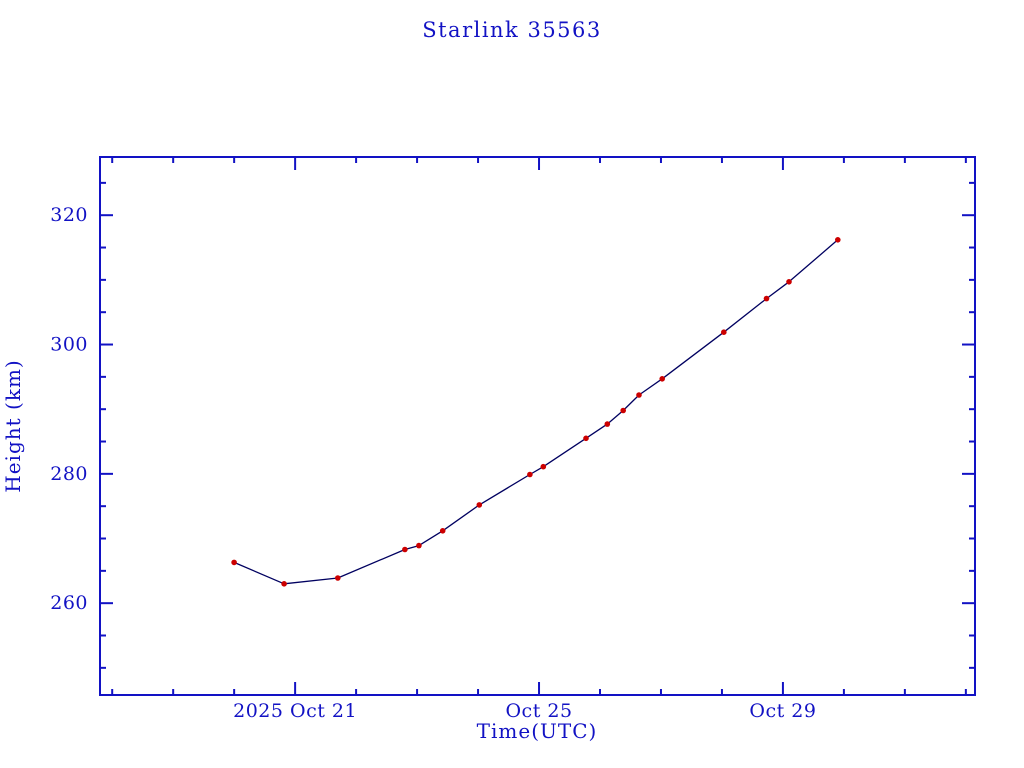 The height and width of the screenshot is (768, 1024). What do you see at coordinates (69, 474) in the screenshot?
I see `y-tick-label: 280` at bounding box center [69, 474].